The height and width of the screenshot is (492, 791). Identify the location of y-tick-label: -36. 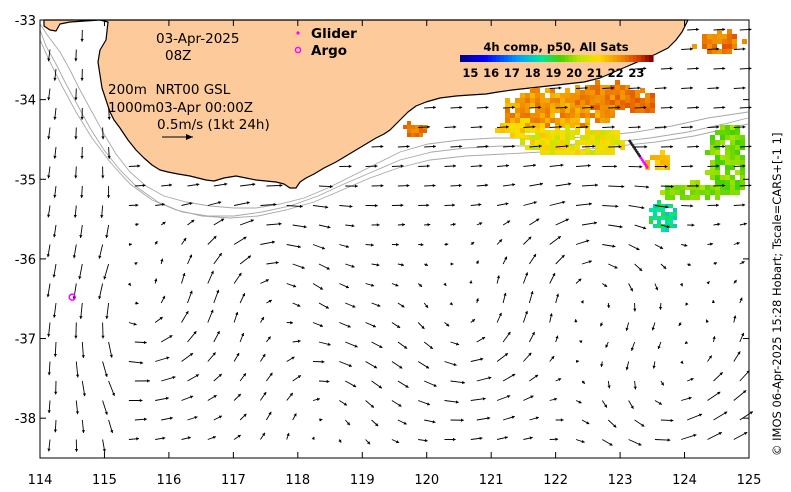
(25, 260).